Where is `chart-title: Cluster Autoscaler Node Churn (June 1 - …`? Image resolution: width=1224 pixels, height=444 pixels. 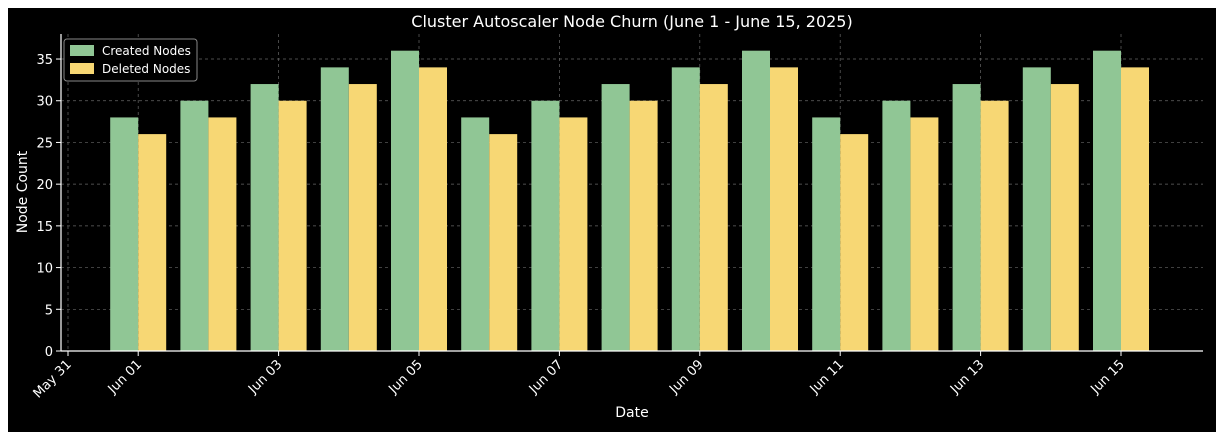
chart-title: Cluster Autoscaler Node Churn (June 1 - … is located at coordinates (631, 21).